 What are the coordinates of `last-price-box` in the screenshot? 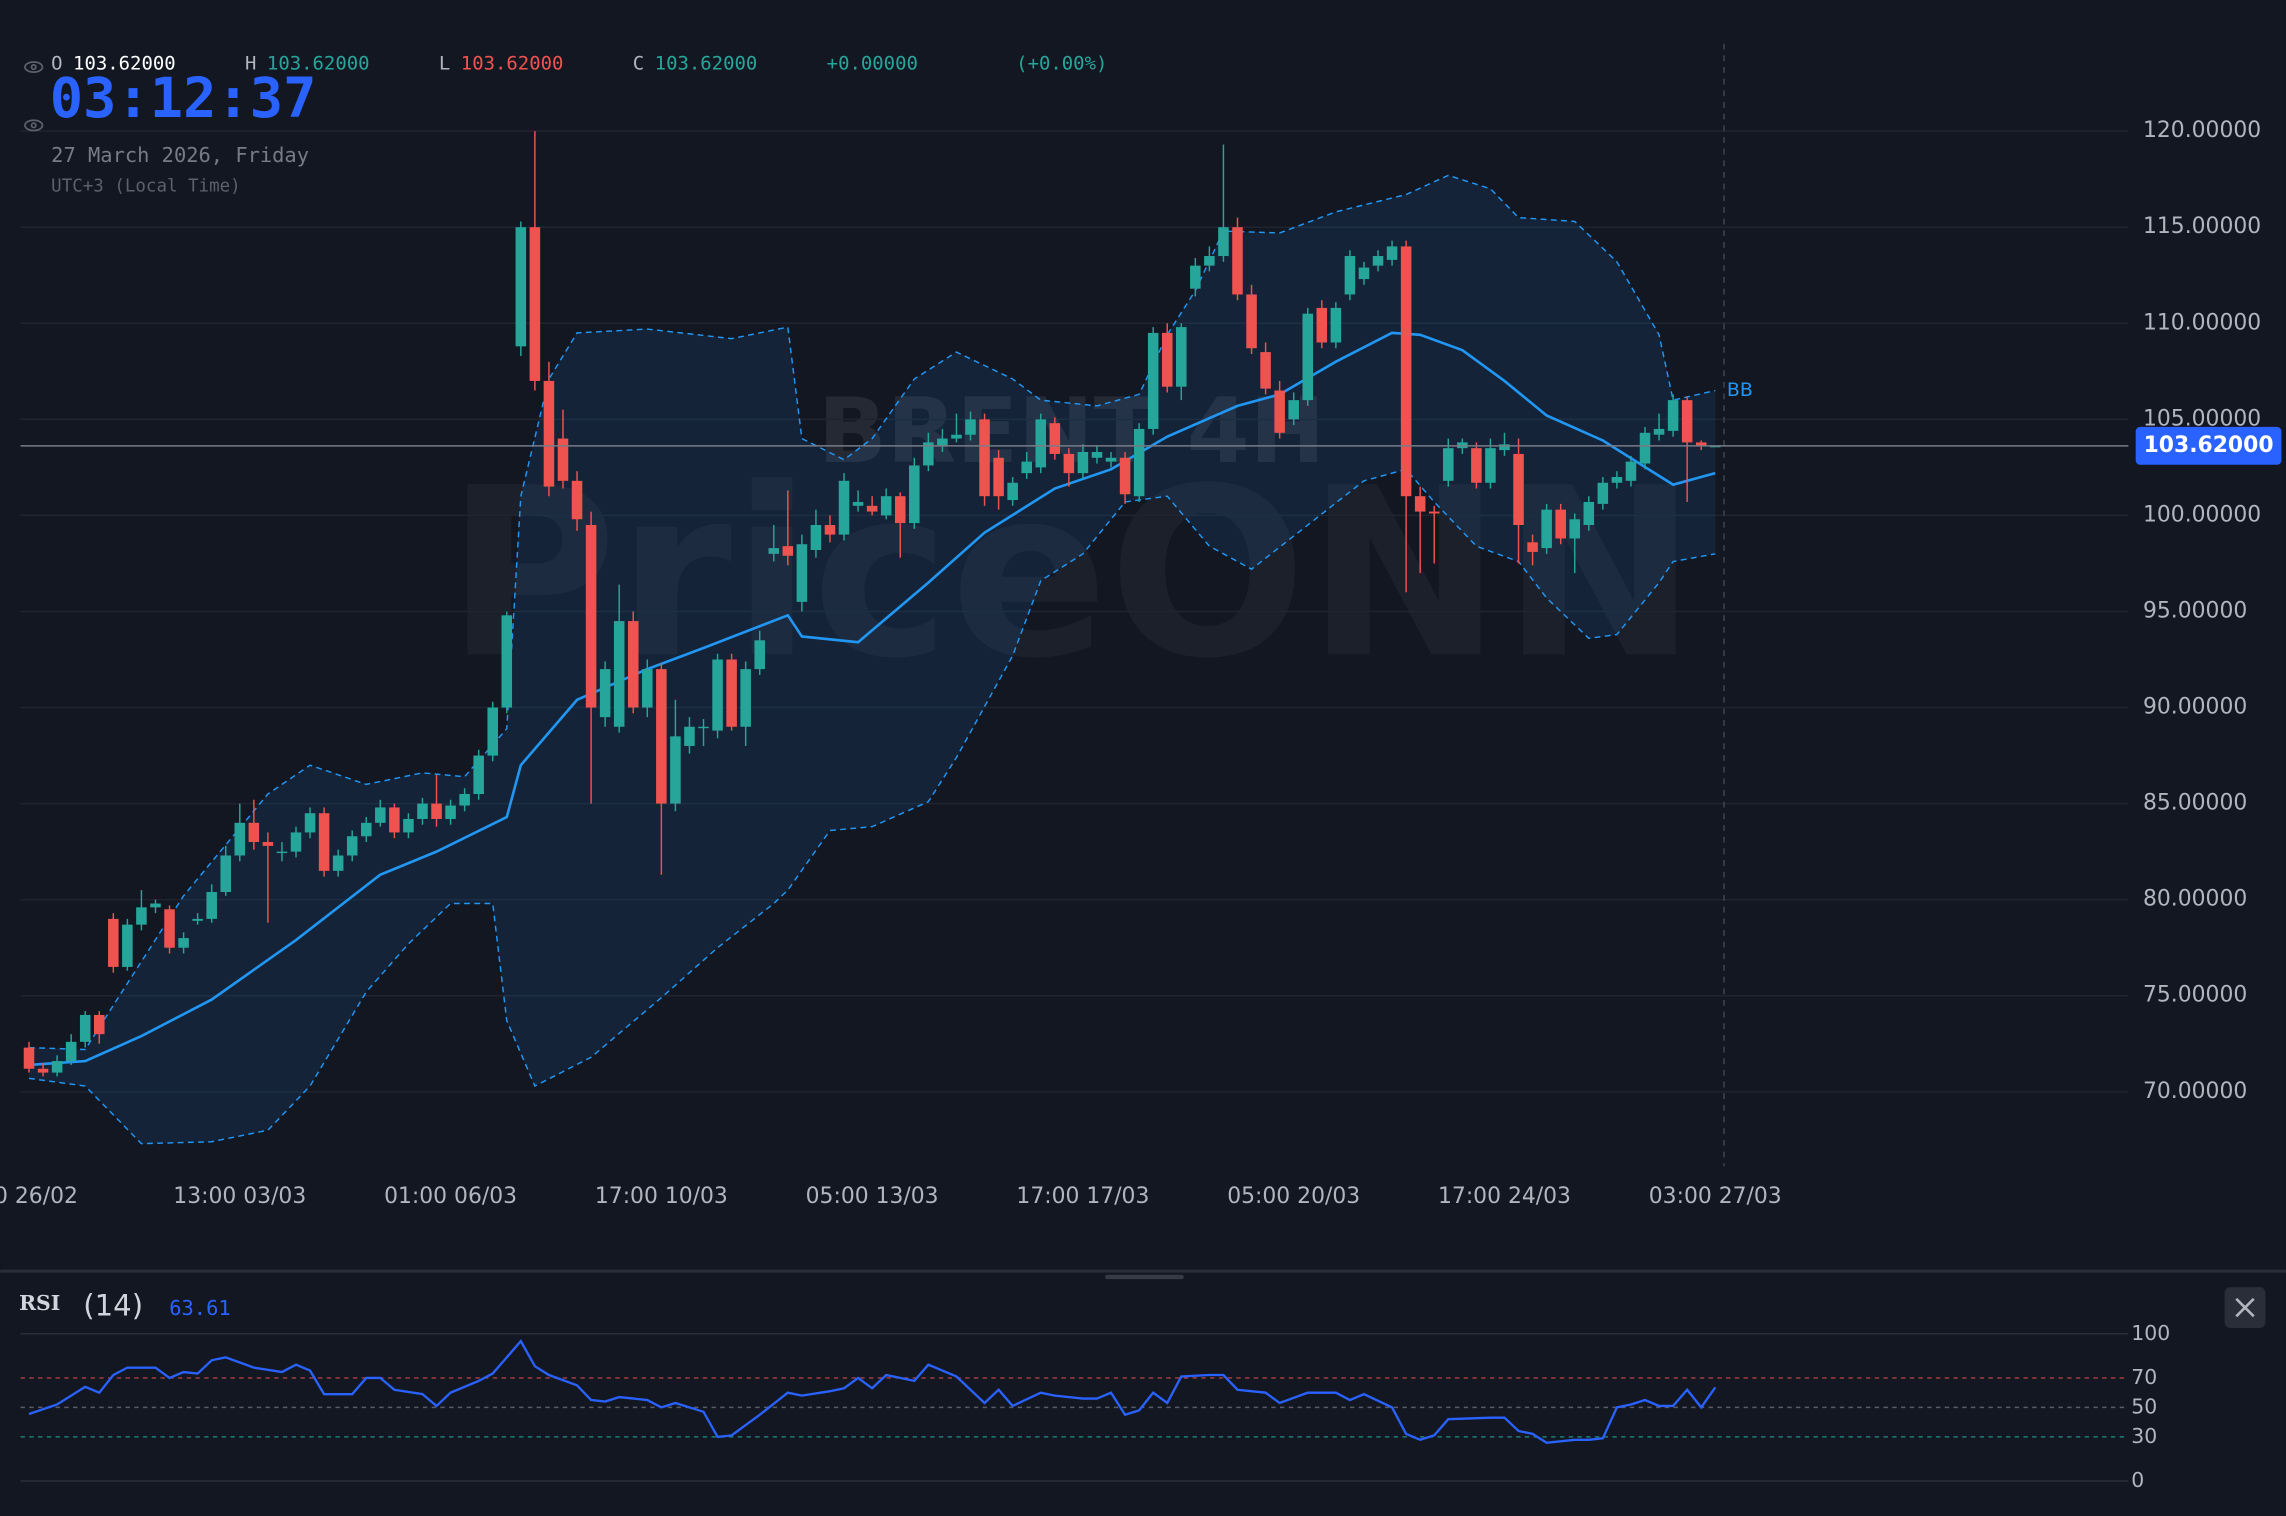 It's located at (2208, 445).